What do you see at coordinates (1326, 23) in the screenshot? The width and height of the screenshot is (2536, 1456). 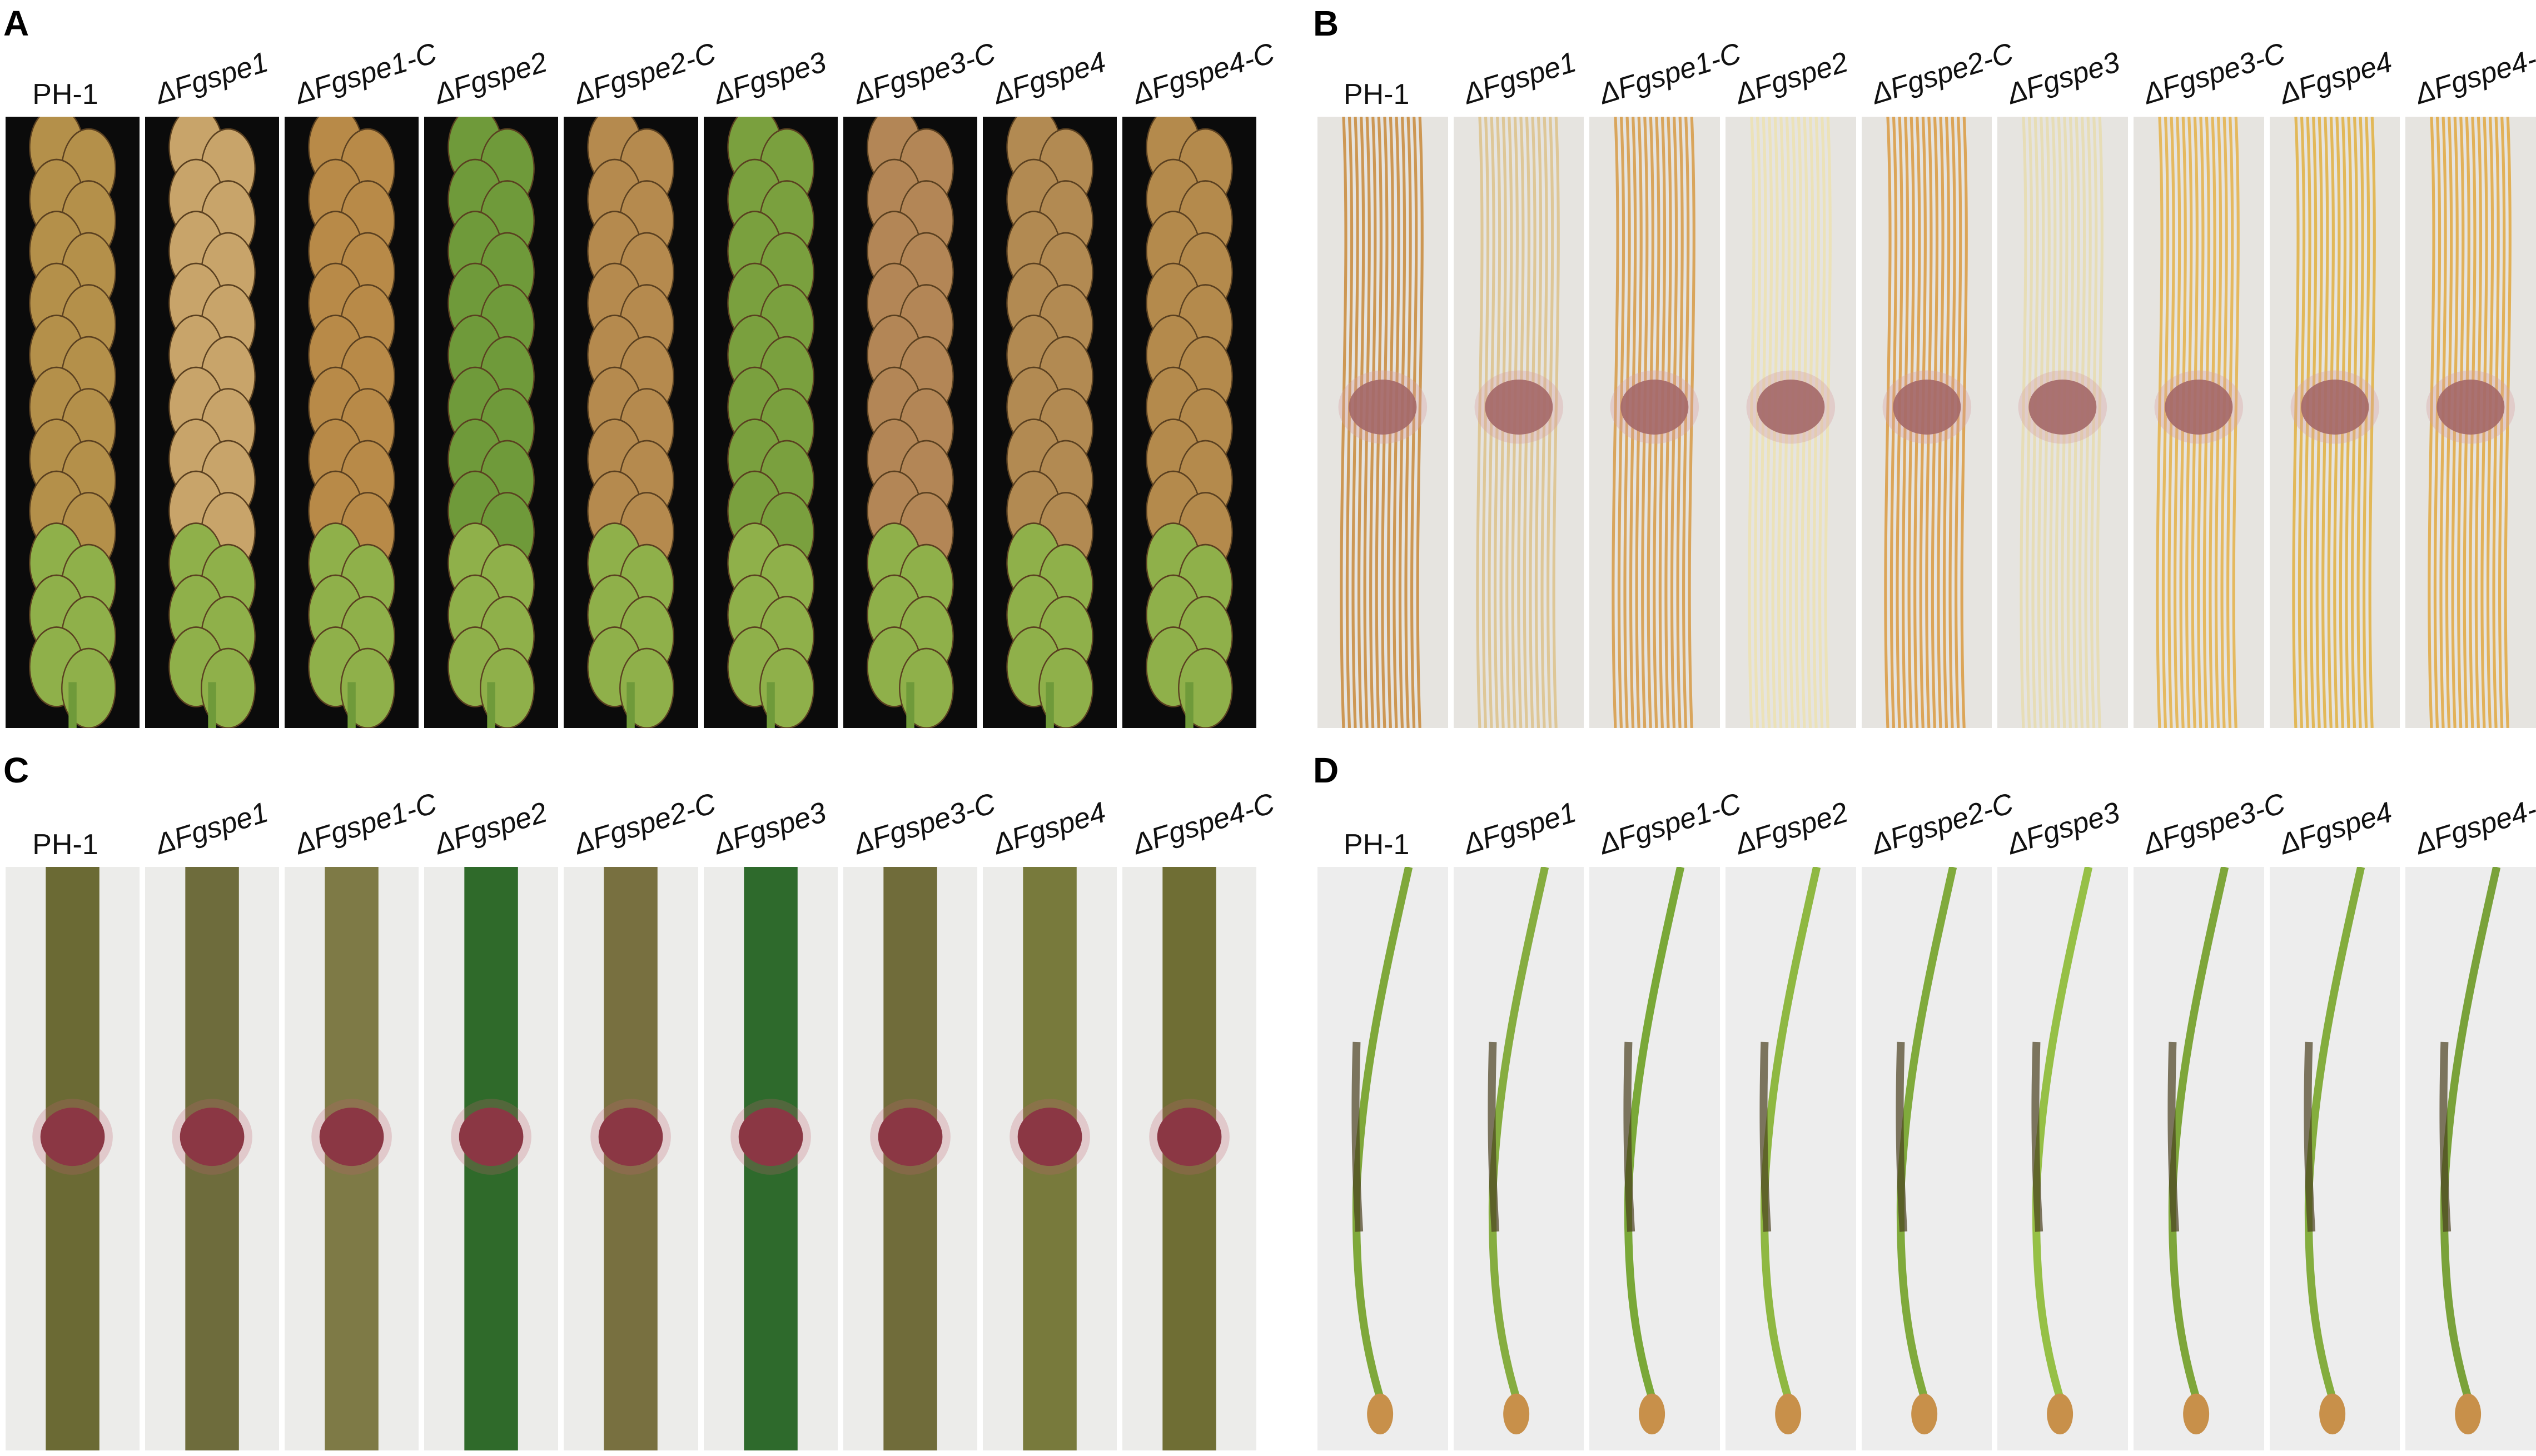 I see `panel-letter: B` at bounding box center [1326, 23].